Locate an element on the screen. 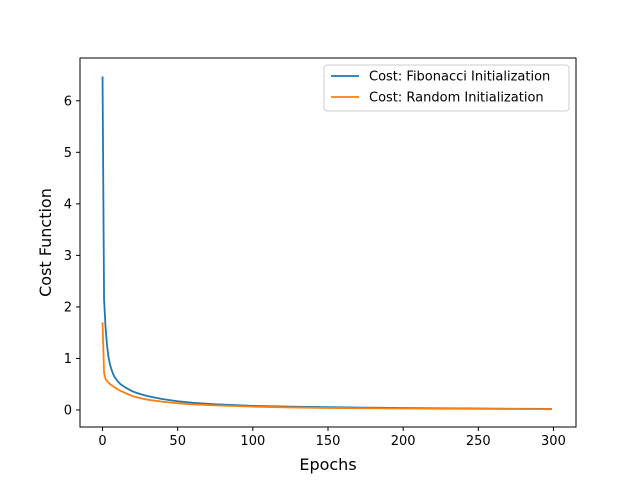 Image resolution: width=640 pixels, height=484 pixels. y-tick-label: 4 is located at coordinates (68, 204).